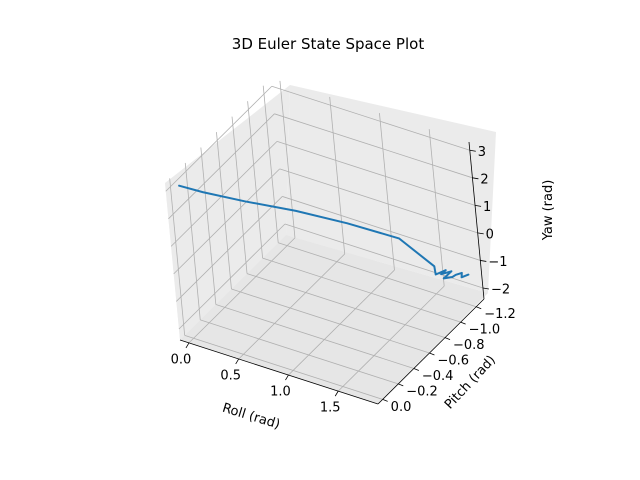  I want to click on x-axis-label: Roll (rad), so click(250, 417).